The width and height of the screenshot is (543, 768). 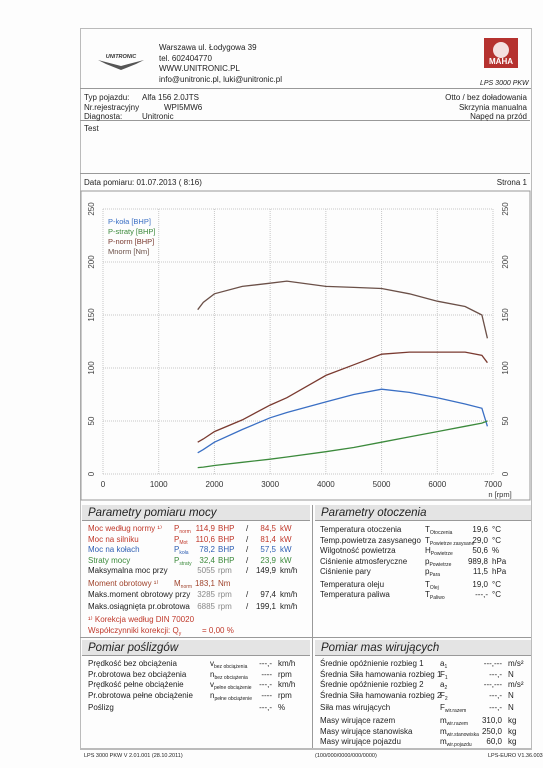 What do you see at coordinates (423, 648) in the screenshot?
I see `section-title: Pomiar mas wirujących` at bounding box center [423, 648].